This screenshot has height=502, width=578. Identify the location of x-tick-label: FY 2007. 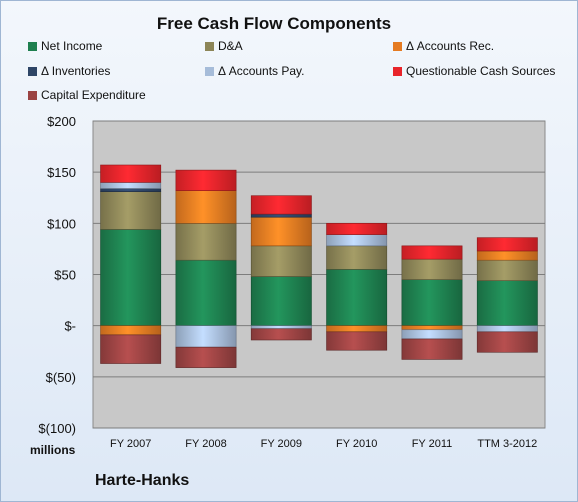
(130, 444).